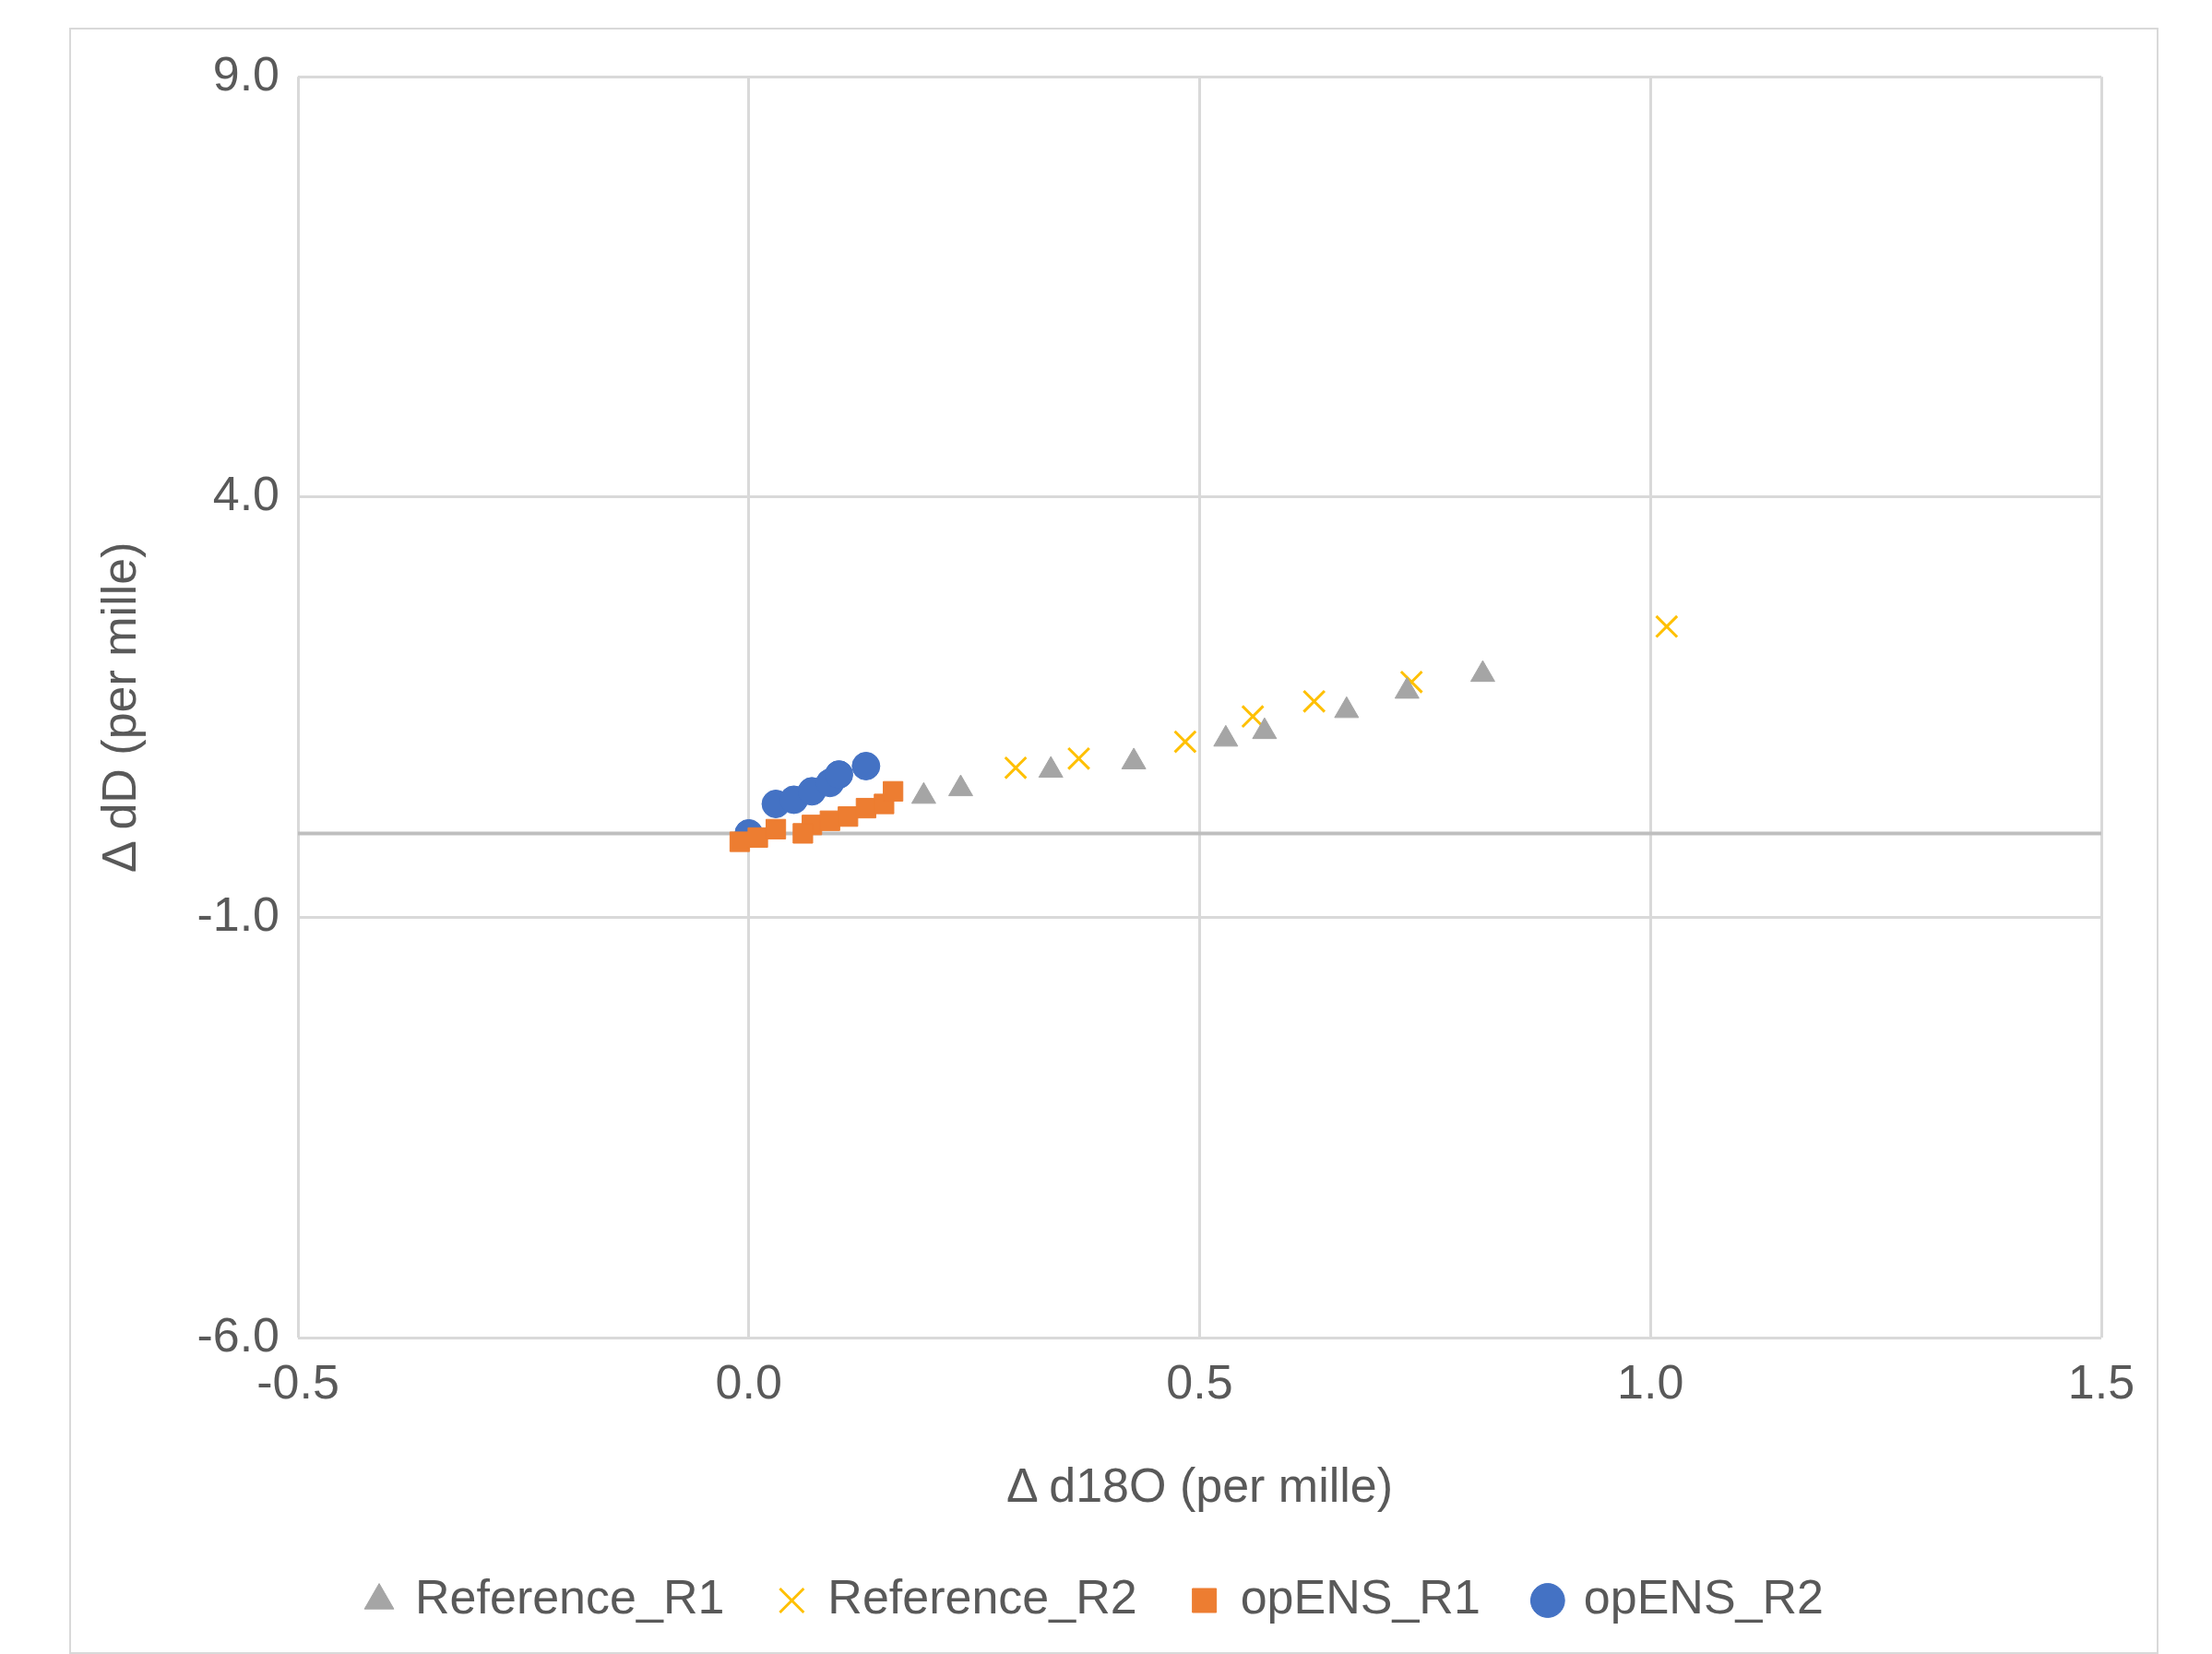 This screenshot has height=1654, width=2212. What do you see at coordinates (119, 707) in the screenshot?
I see `y-axis-title: Δ dD (per mille)` at bounding box center [119, 707].